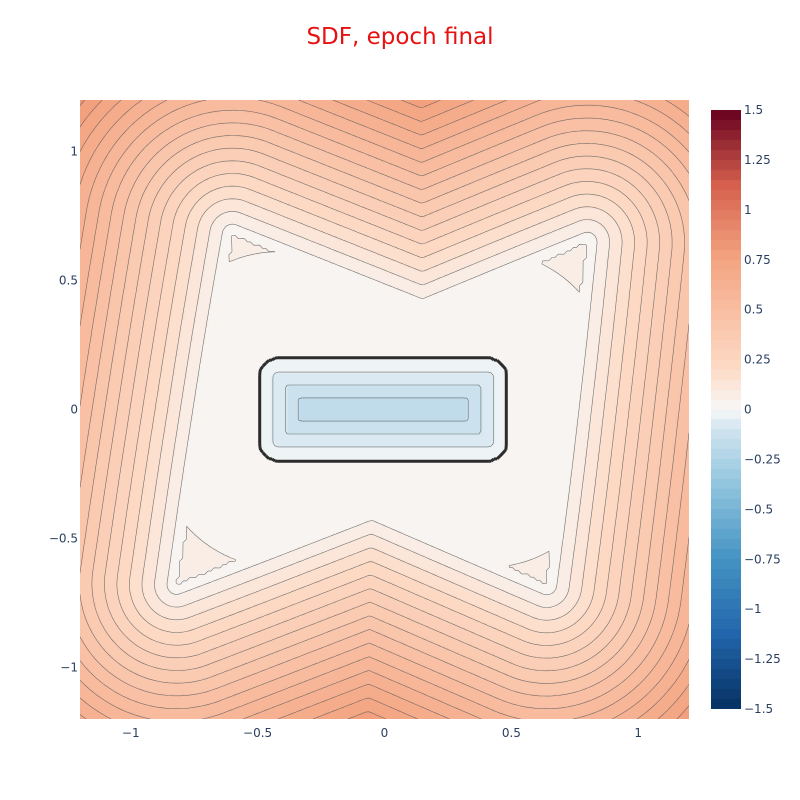 This screenshot has width=800, height=800. I want to click on colorbar-tick-label: −1, so click(753, 609).